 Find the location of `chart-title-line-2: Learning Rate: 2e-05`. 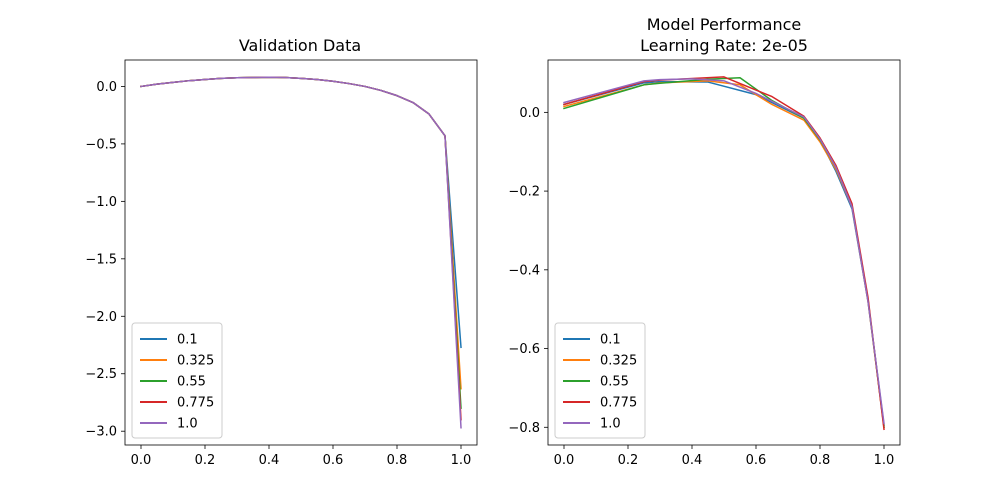

chart-title-line-2: Learning Rate: 2e-05 is located at coordinates (724, 45).